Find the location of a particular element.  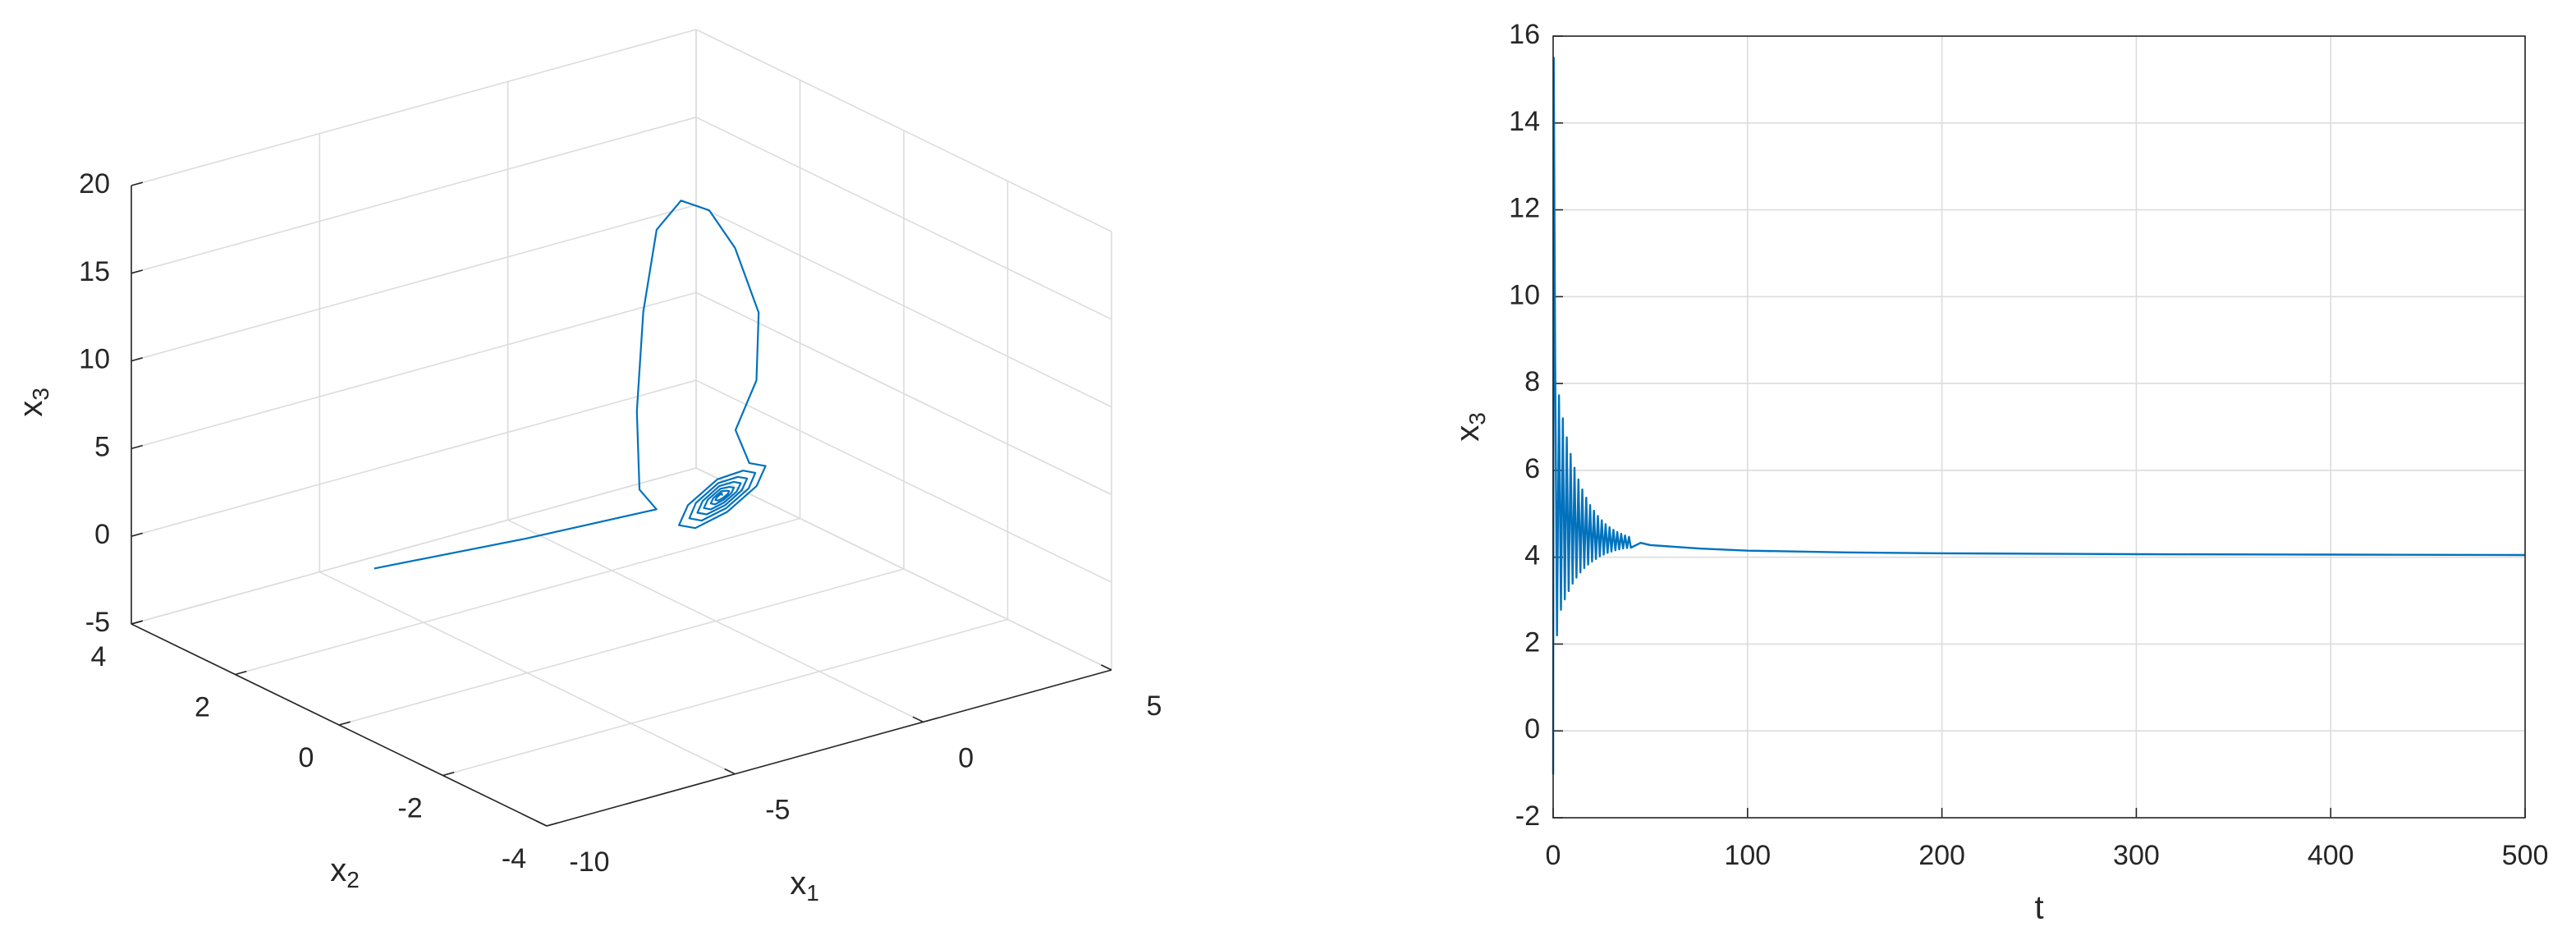

x-tick-label: 200 is located at coordinates (1942, 855).